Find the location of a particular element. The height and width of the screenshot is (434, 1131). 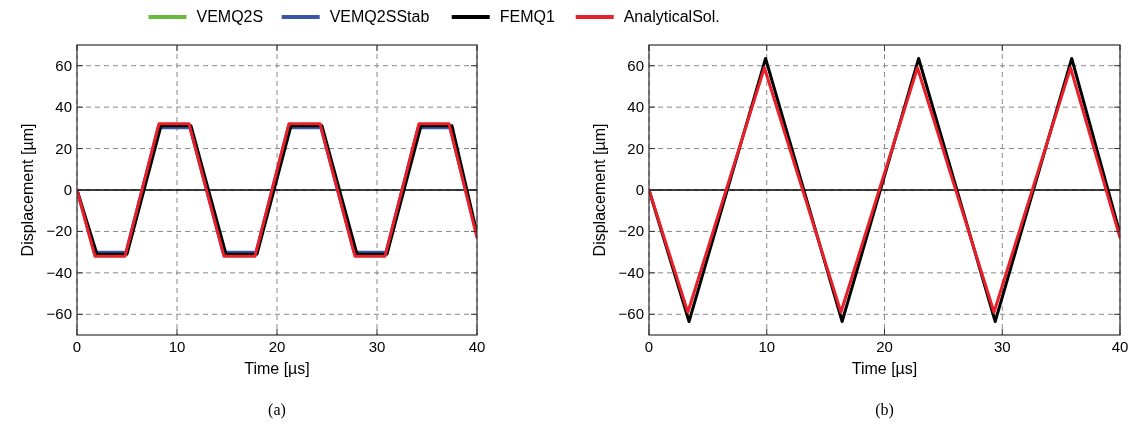

legend-label: VEMQ2S is located at coordinates (230, 16).